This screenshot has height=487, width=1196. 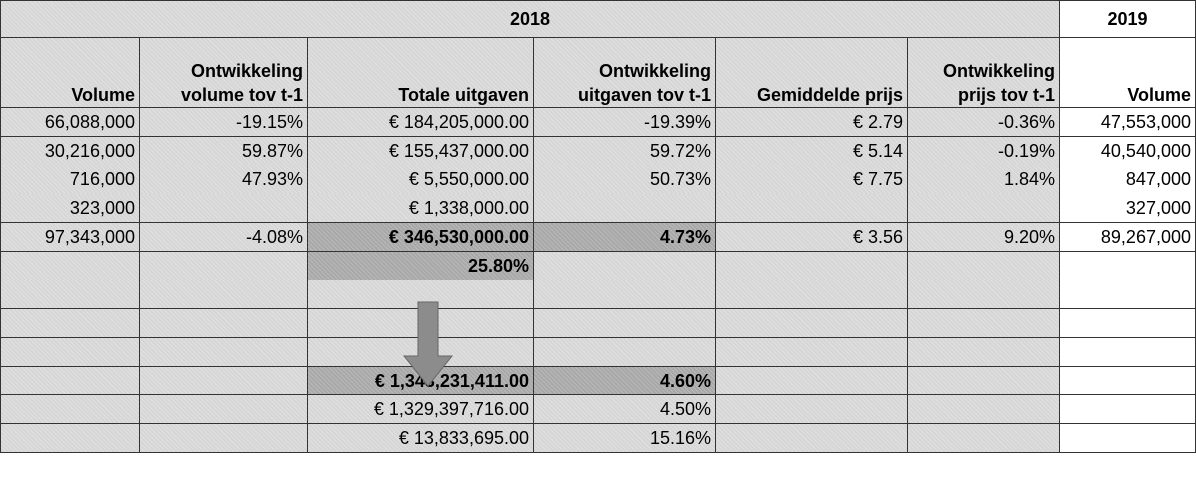 What do you see at coordinates (625, 381) in the screenshot?
I see `table-cell: 4.60%` at bounding box center [625, 381].